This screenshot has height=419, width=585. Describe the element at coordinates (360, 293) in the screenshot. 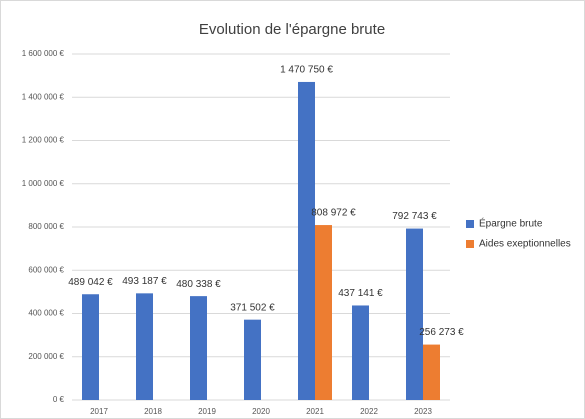

I see `data-label: 437 141 €` at that location.